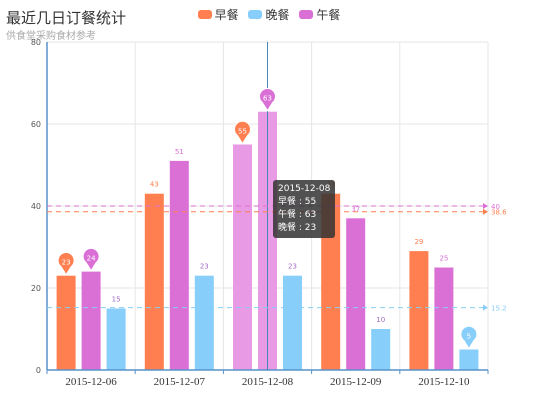  What do you see at coordinates (36, 206) in the screenshot?
I see `y-tick-label: 40` at bounding box center [36, 206].